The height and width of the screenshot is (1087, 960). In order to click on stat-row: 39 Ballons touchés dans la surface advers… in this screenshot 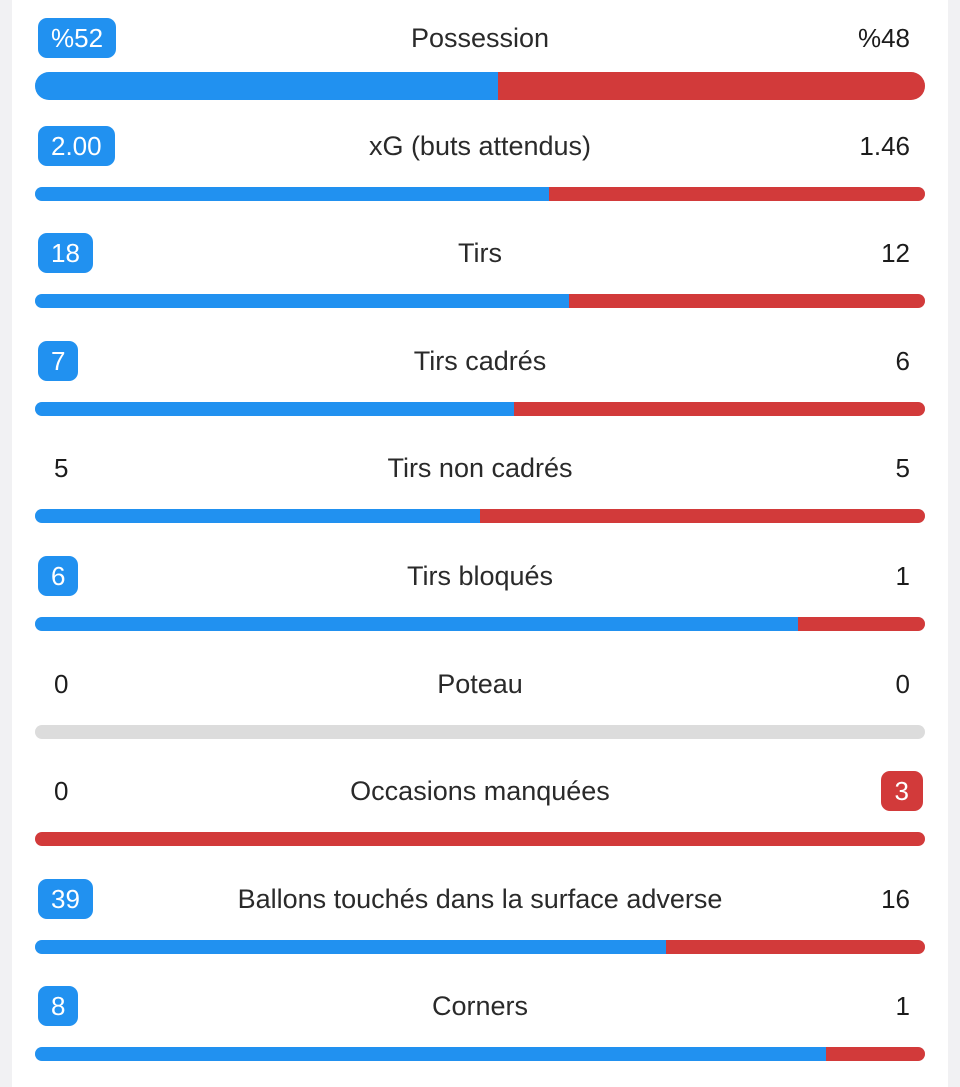, I will do `click(480, 923)`.